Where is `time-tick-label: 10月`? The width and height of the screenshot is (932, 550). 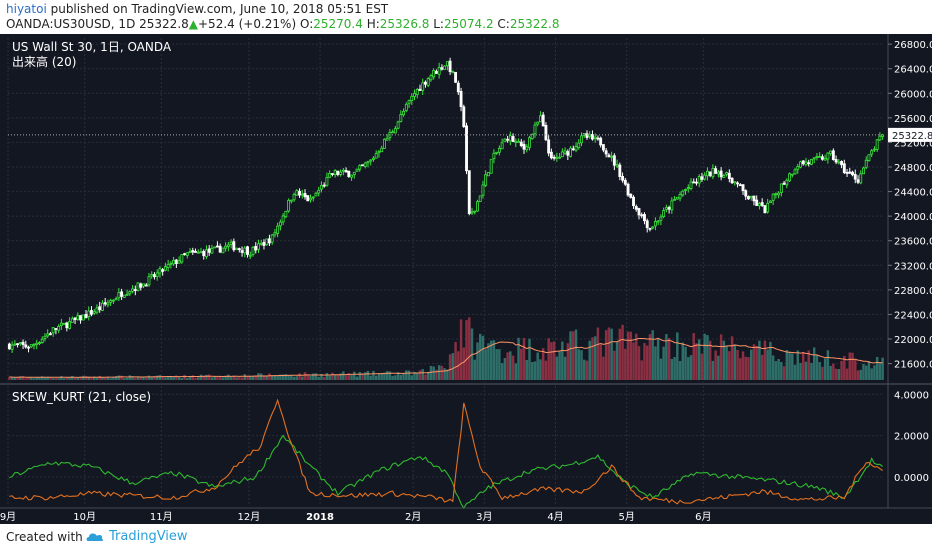
time-tick-label: 10月 is located at coordinates (84, 517).